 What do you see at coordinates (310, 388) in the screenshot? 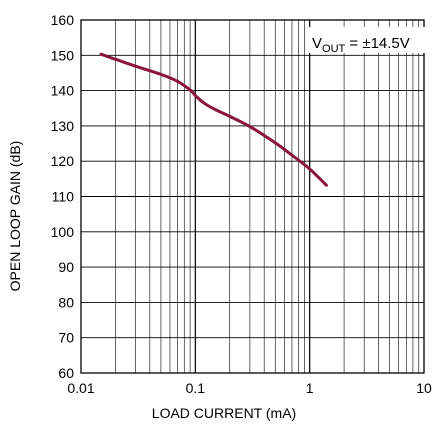
I see `x-tick-label: 1` at bounding box center [310, 388].